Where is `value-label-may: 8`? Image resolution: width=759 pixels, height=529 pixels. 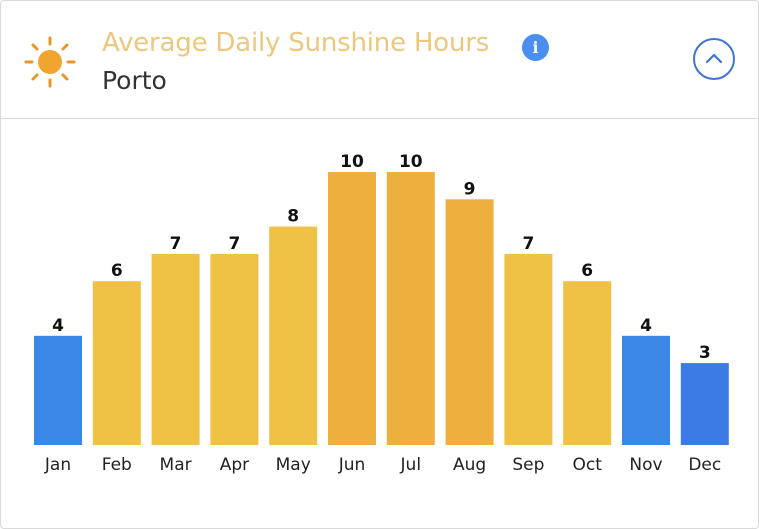
value-label-may: 8 is located at coordinates (293, 217).